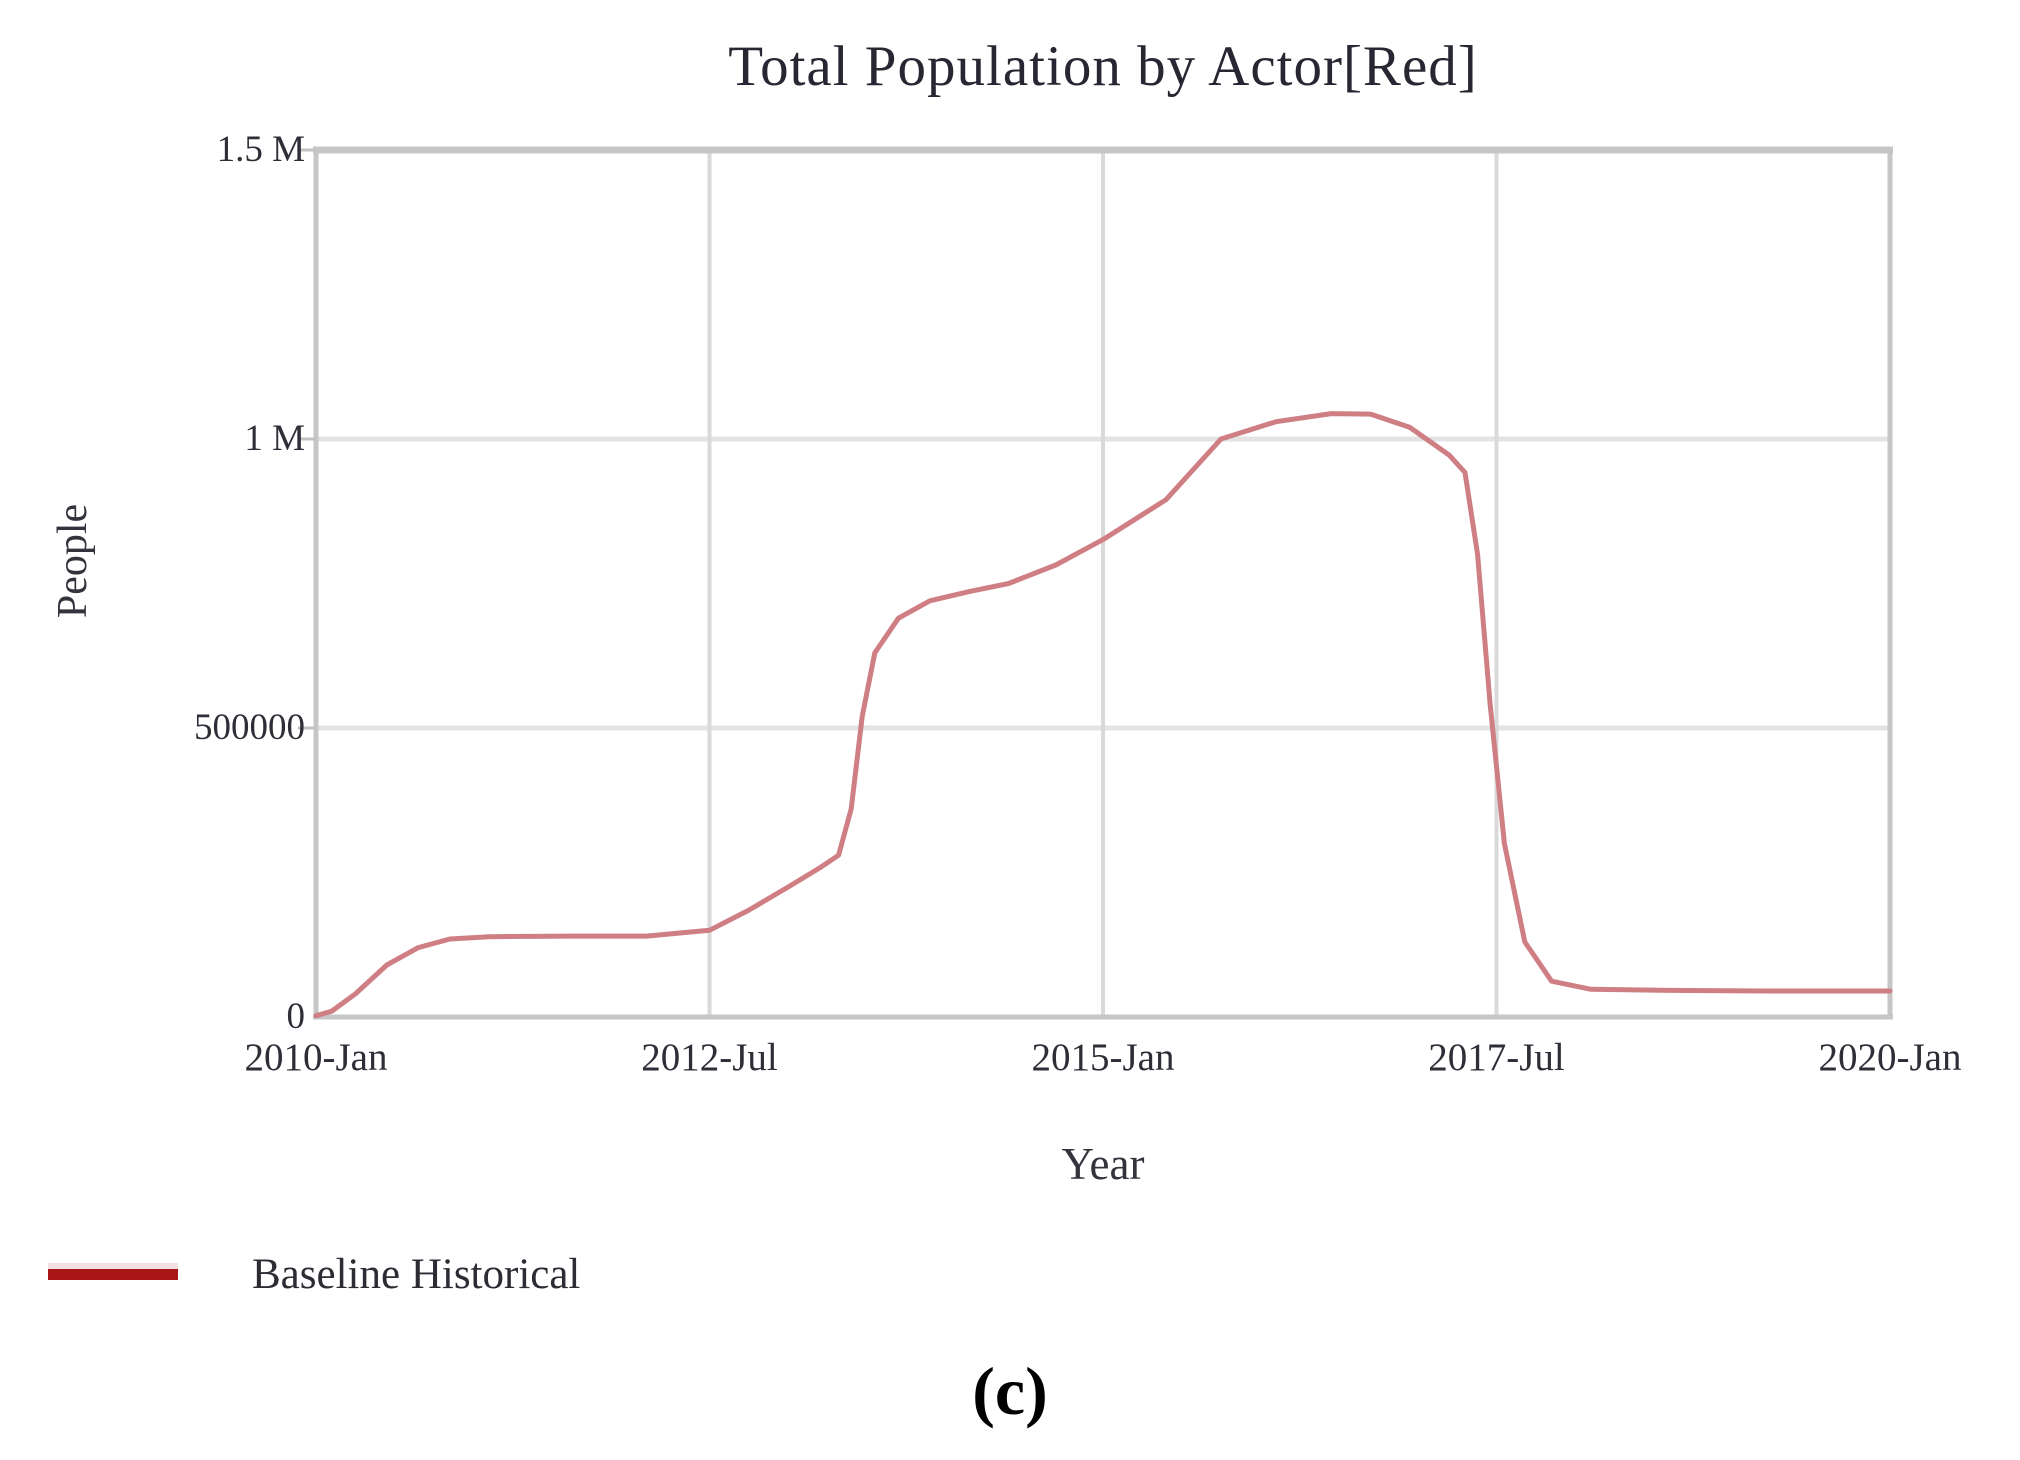 This screenshot has width=2020, height=1460. I want to click on legend-label: Baseline Historical, so click(416, 1274).